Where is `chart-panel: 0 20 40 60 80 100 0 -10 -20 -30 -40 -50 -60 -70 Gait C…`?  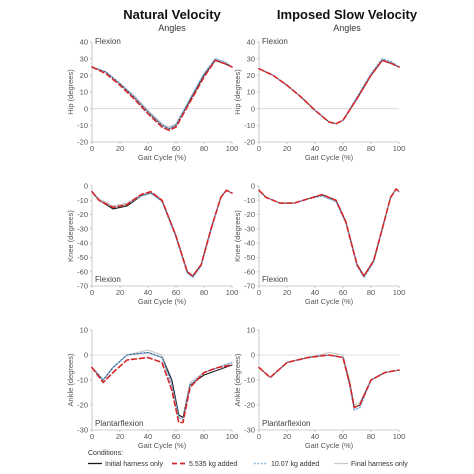 chart-panel: 0 20 40 60 80 100 0 -10 -20 -30 -40 -50 -60 -70 Gait C… is located at coordinates (152, 244).